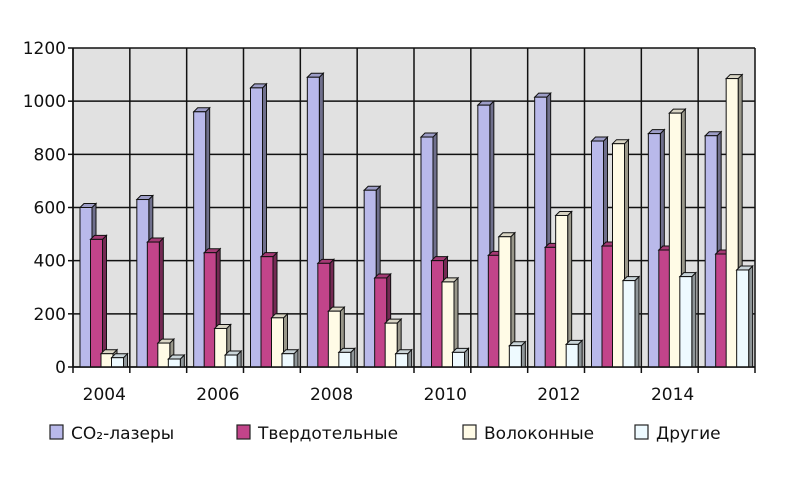 The width and height of the screenshot is (800, 478). I want to click on bar-Другие-2011, so click(517, 354).